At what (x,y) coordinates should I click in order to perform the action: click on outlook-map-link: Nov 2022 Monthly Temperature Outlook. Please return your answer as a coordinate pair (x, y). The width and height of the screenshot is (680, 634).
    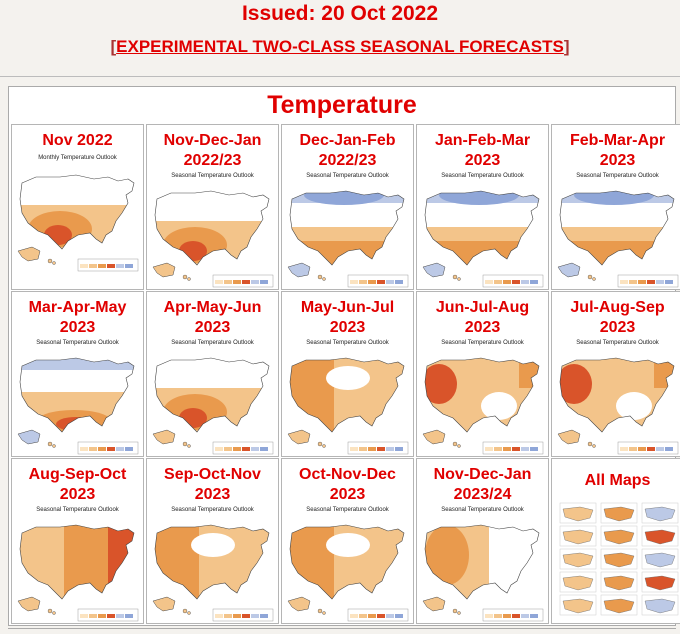
    Looking at the image, I should click on (77, 207).